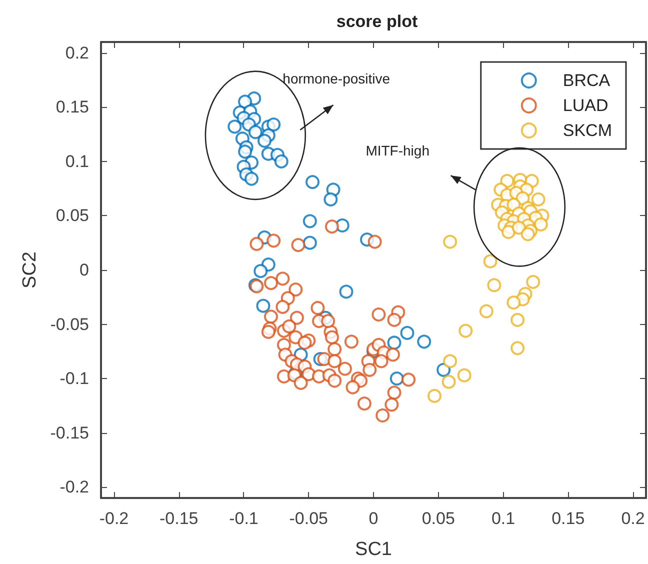 The height and width of the screenshot is (564, 648). I want to click on x-tick-label: -0.05, so click(308, 518).